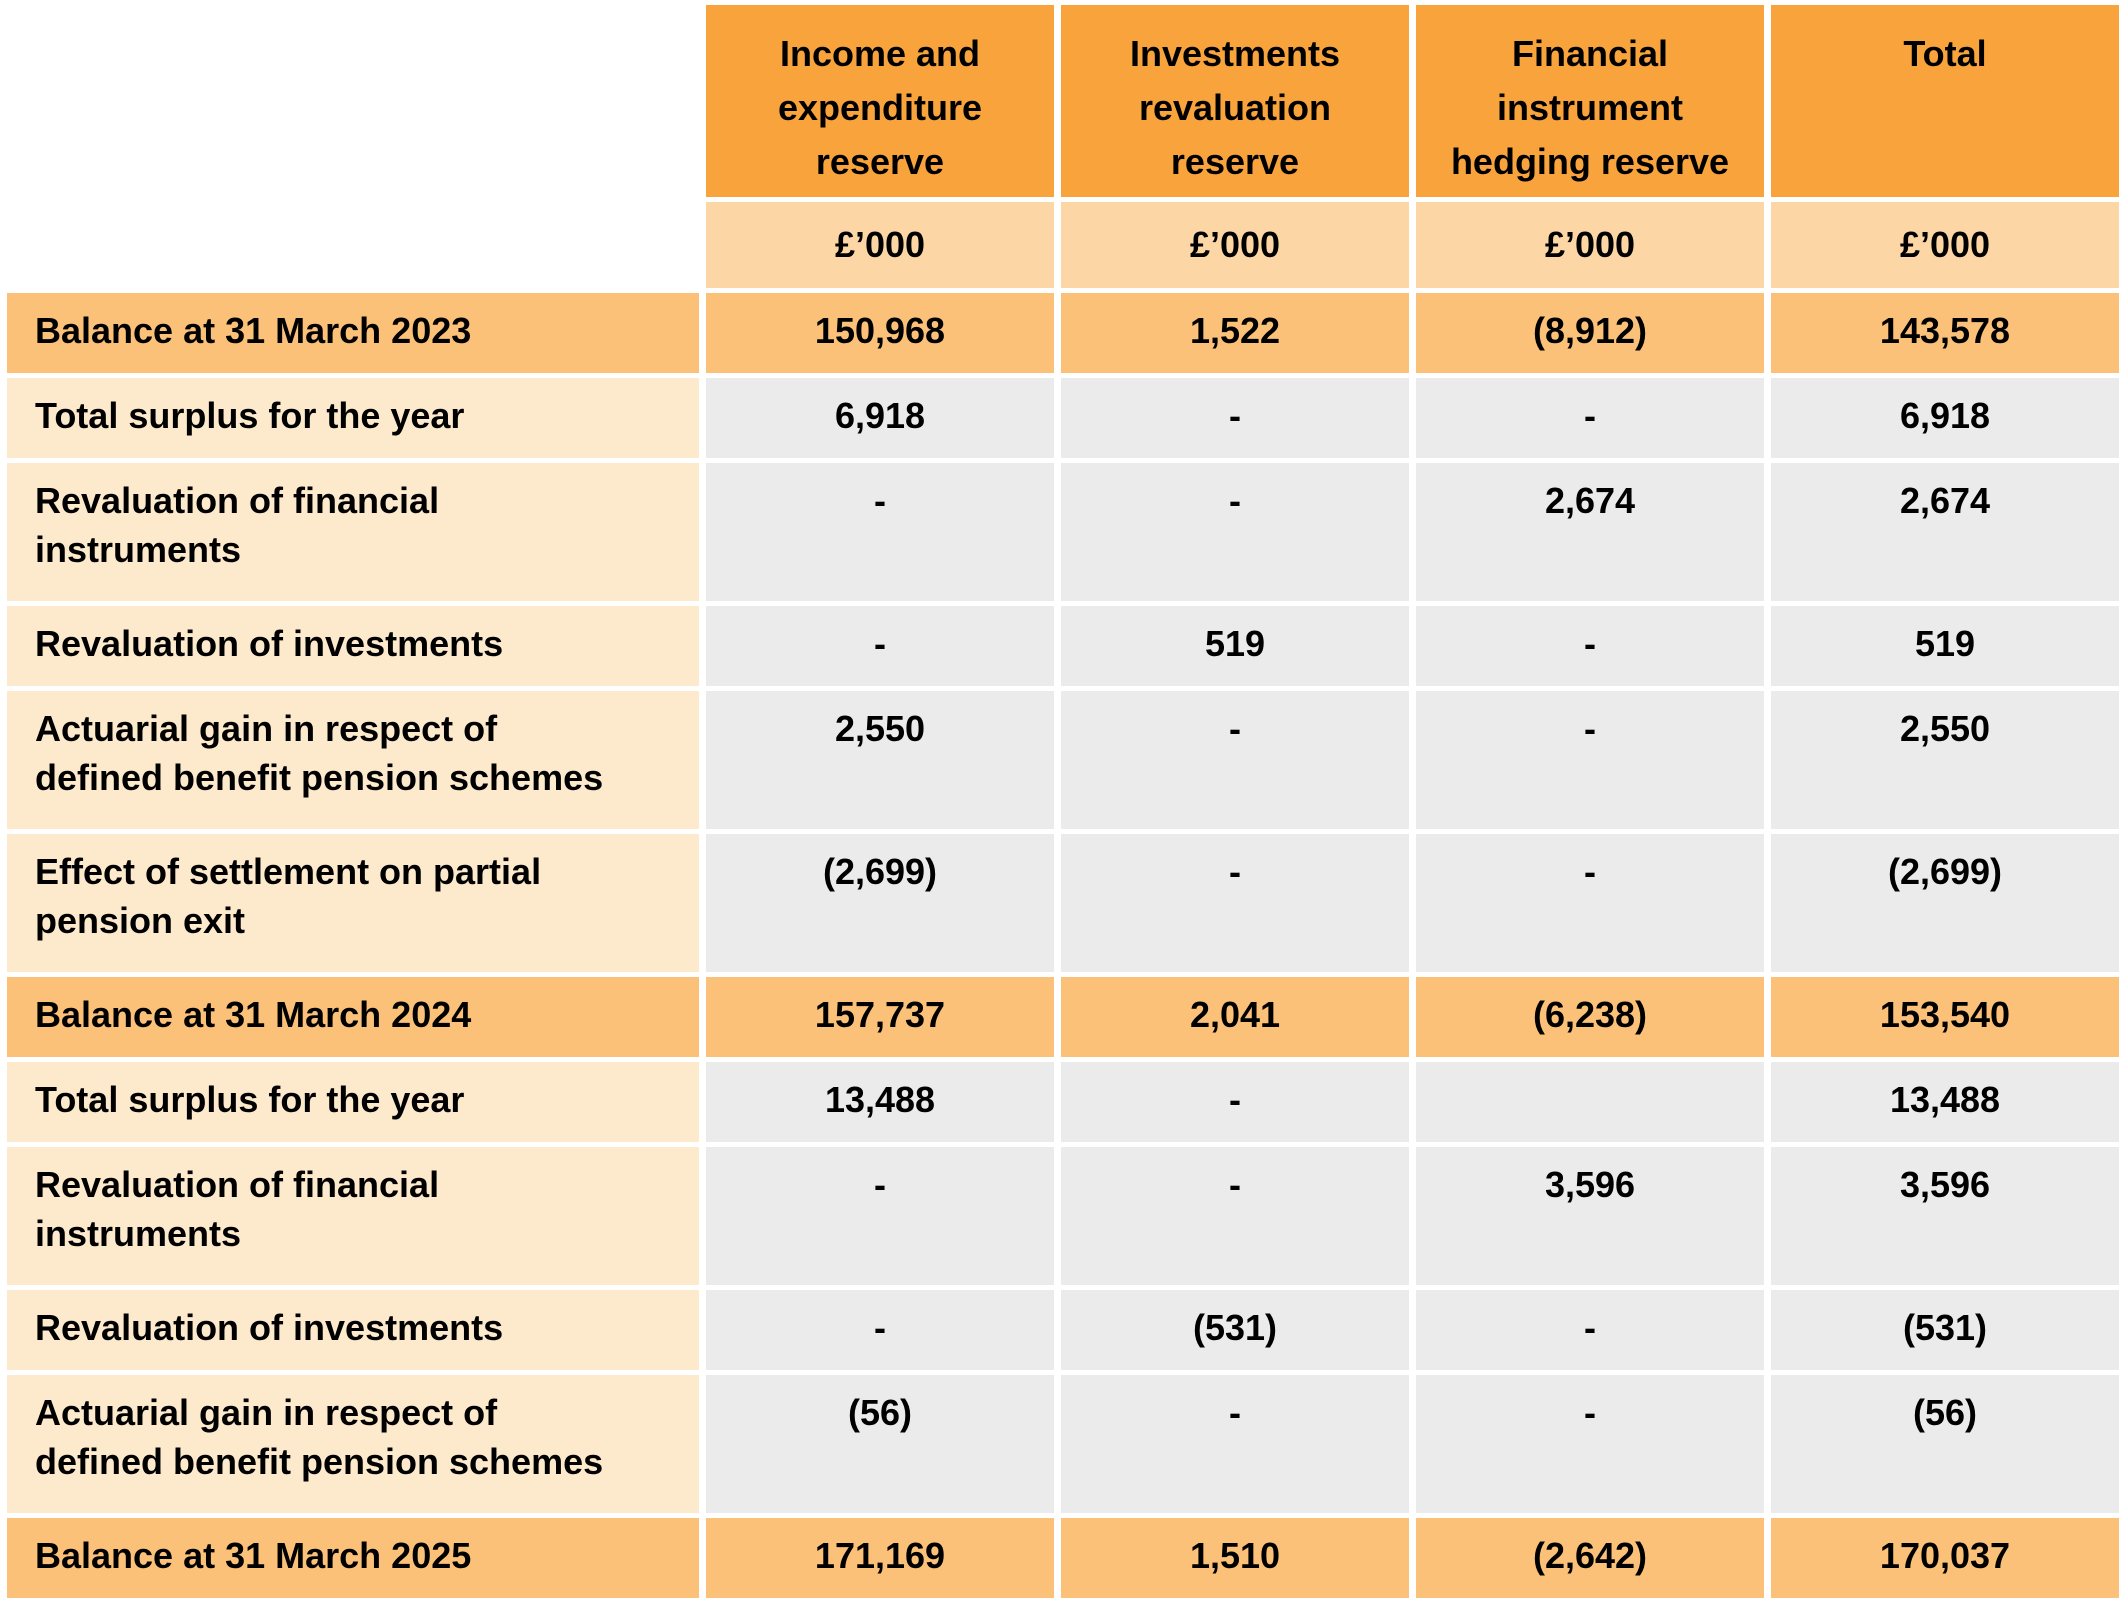  Describe the element at coordinates (1235, 1017) in the screenshot. I see `cell-value: 2,041` at that location.